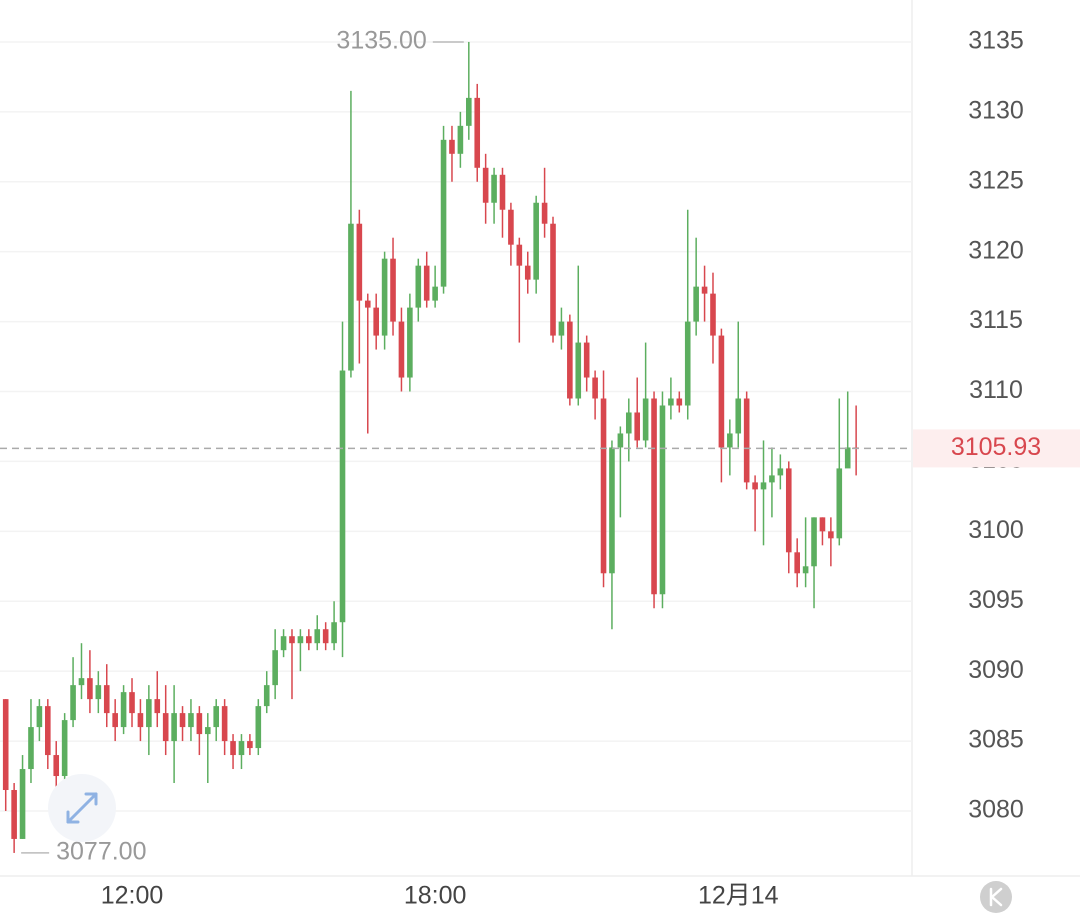 The width and height of the screenshot is (1080, 915). Describe the element at coordinates (996, 897) in the screenshot. I see `k-button` at that location.